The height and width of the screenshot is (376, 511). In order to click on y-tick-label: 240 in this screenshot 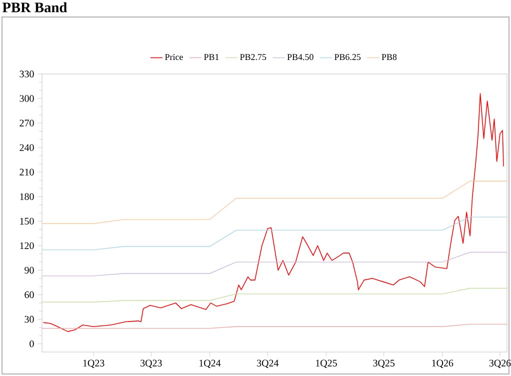, I will do `click(27, 147)`.